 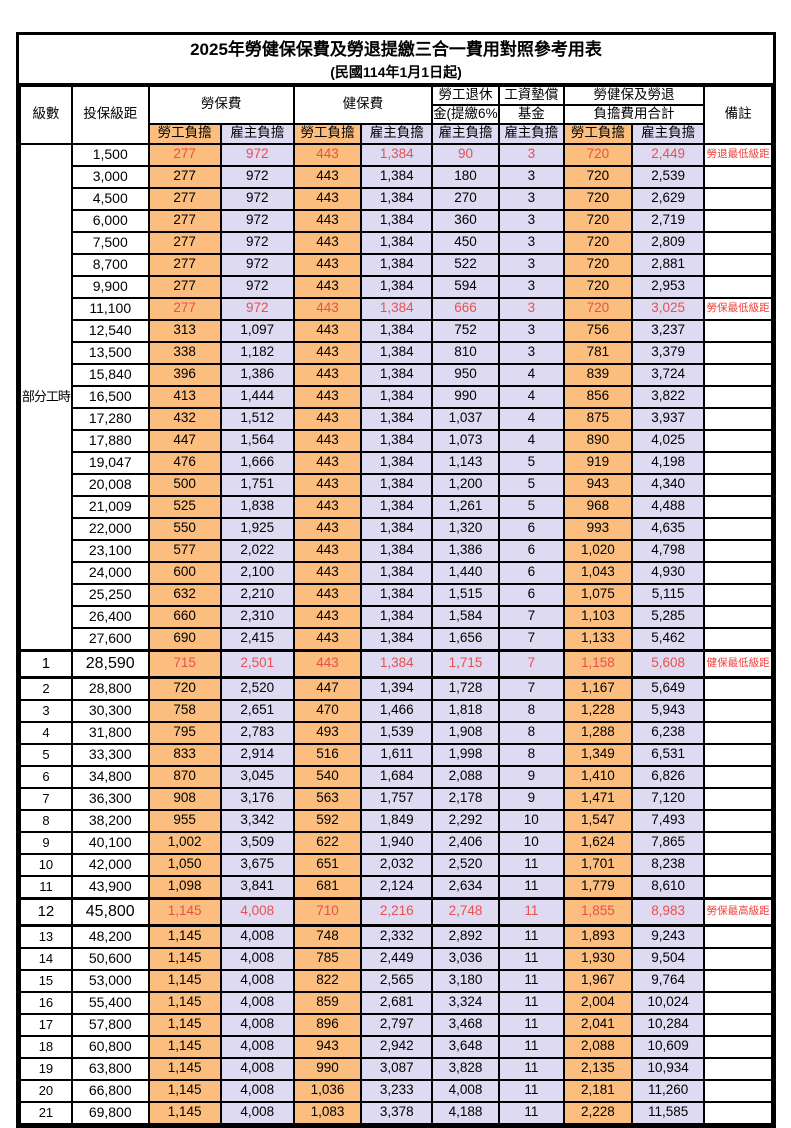 I want to click on health-employee-cell: 896, so click(x=327, y=1024).